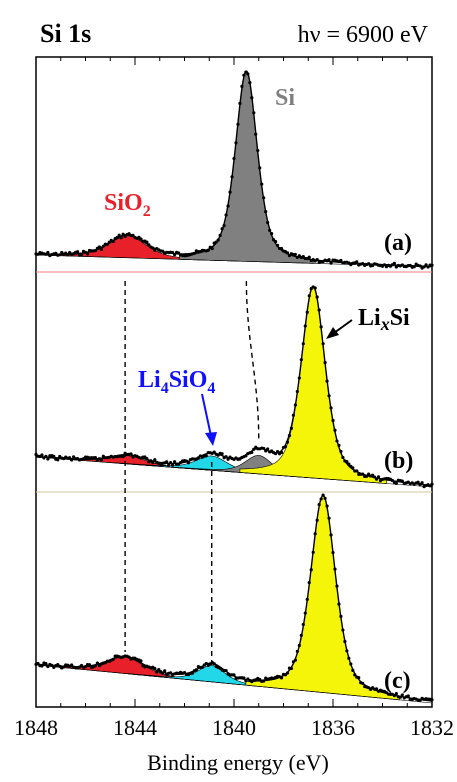 The width and height of the screenshot is (457, 782). I want to click on label-lixsi-tail: Si, so click(400, 318).